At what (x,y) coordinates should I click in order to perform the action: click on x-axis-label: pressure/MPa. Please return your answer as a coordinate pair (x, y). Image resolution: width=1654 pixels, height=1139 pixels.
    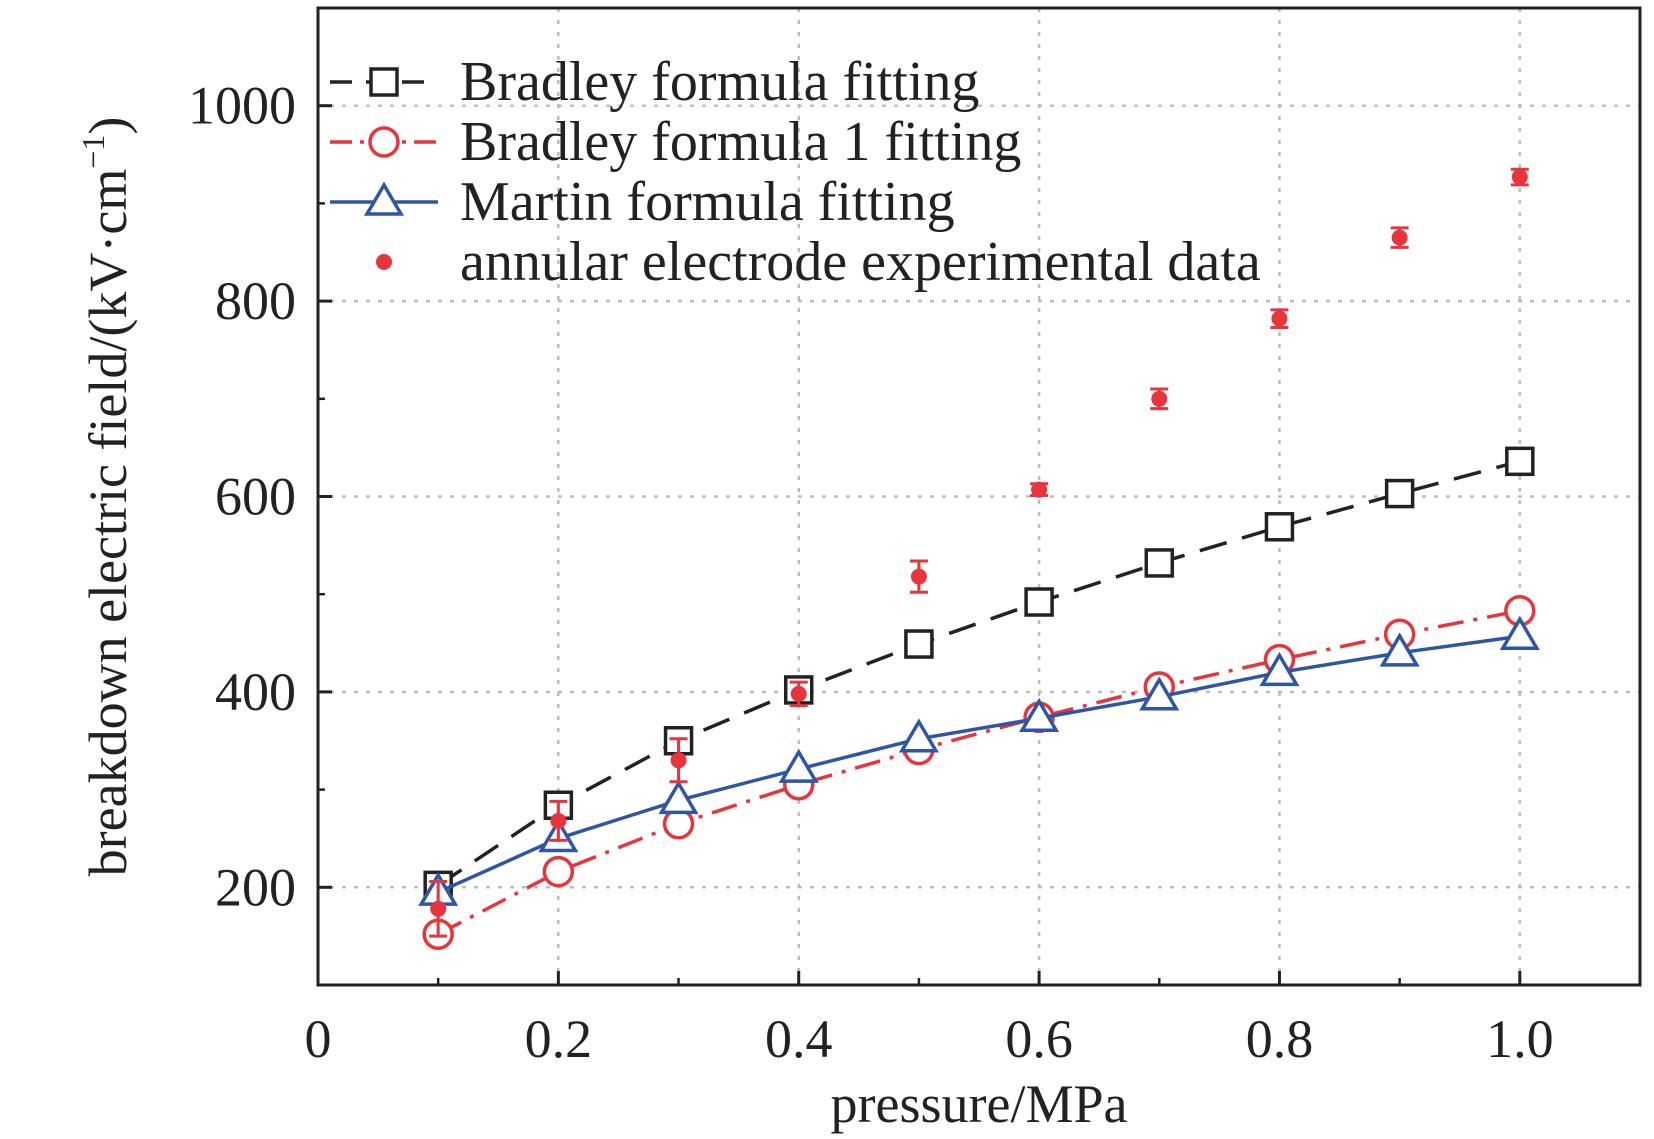
    Looking at the image, I should click on (979, 1104).